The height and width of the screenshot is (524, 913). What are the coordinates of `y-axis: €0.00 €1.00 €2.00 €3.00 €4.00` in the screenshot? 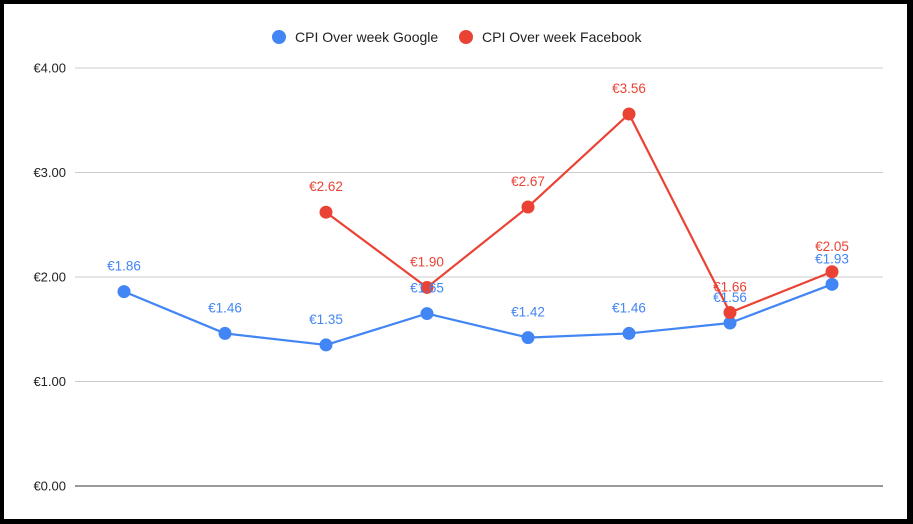 It's located at (49, 277).